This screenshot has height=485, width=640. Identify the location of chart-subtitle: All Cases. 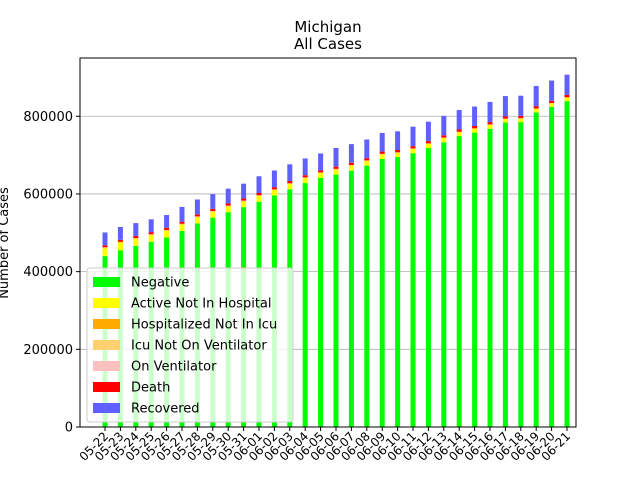
(328, 44).